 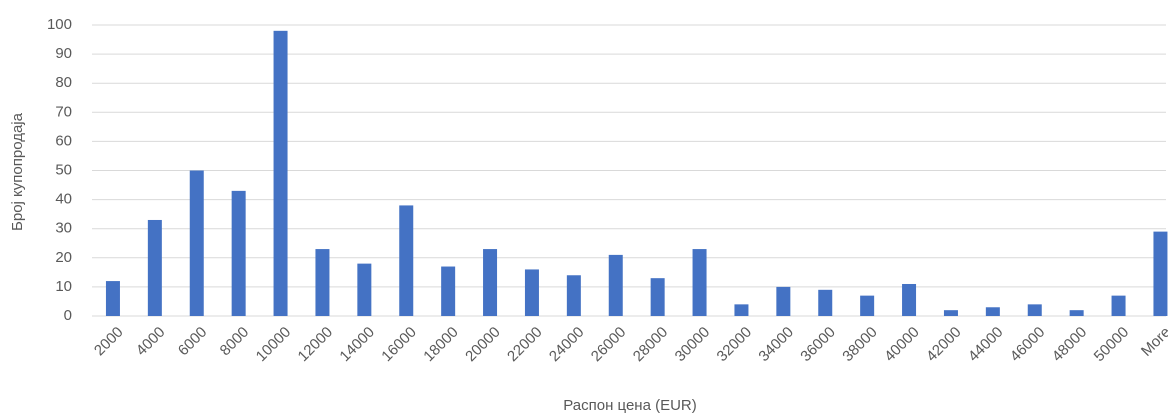 What do you see at coordinates (1112, 345) in the screenshot?
I see `x-tick-label: 50000` at bounding box center [1112, 345].